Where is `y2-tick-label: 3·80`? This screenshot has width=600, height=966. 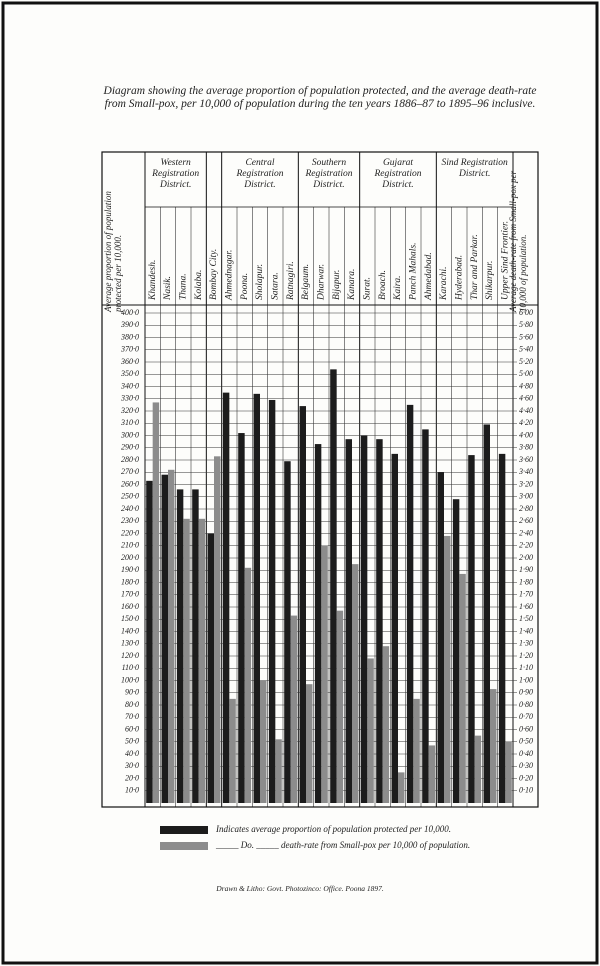 y2-tick-label: 3·80 is located at coordinates (525, 447).